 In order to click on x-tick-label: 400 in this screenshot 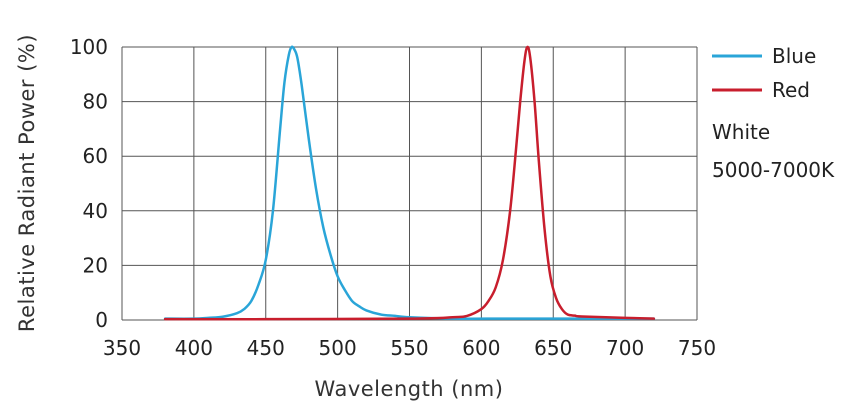, I will do `click(194, 348)`.